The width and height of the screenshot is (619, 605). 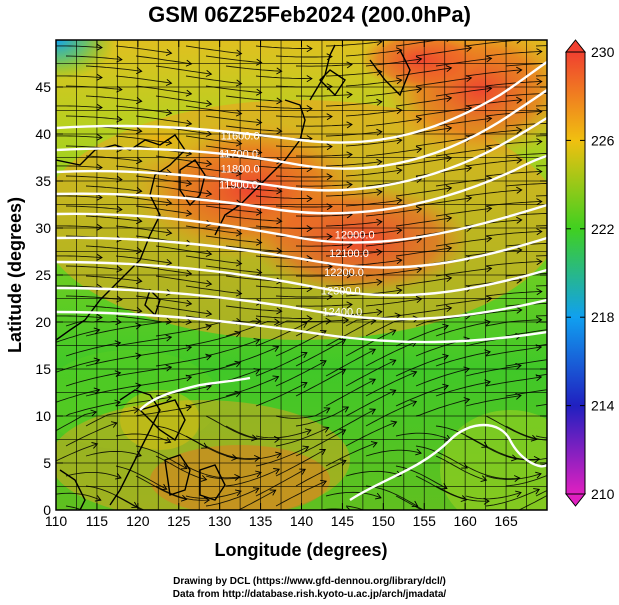 I want to click on contour-label: 11800.0, so click(x=240, y=170).